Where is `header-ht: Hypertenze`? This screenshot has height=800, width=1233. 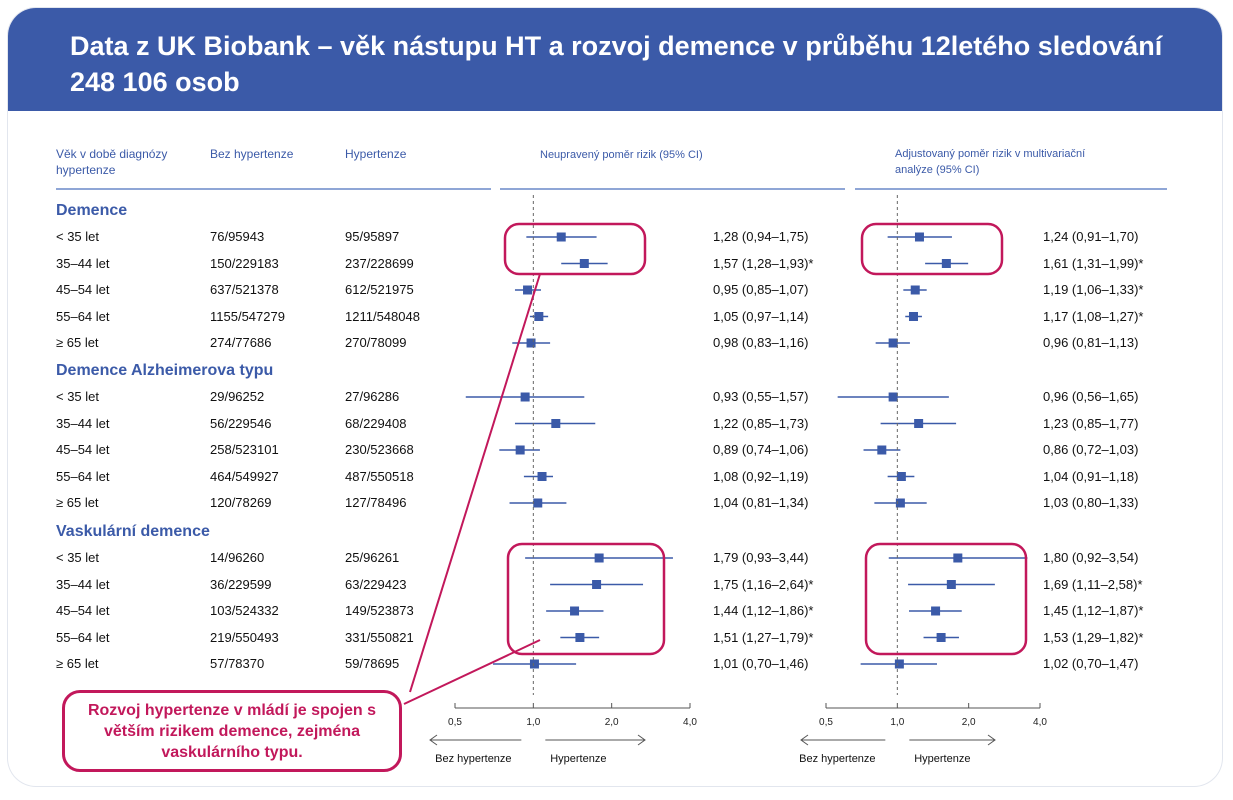 header-ht: Hypertenze is located at coordinates (376, 154).